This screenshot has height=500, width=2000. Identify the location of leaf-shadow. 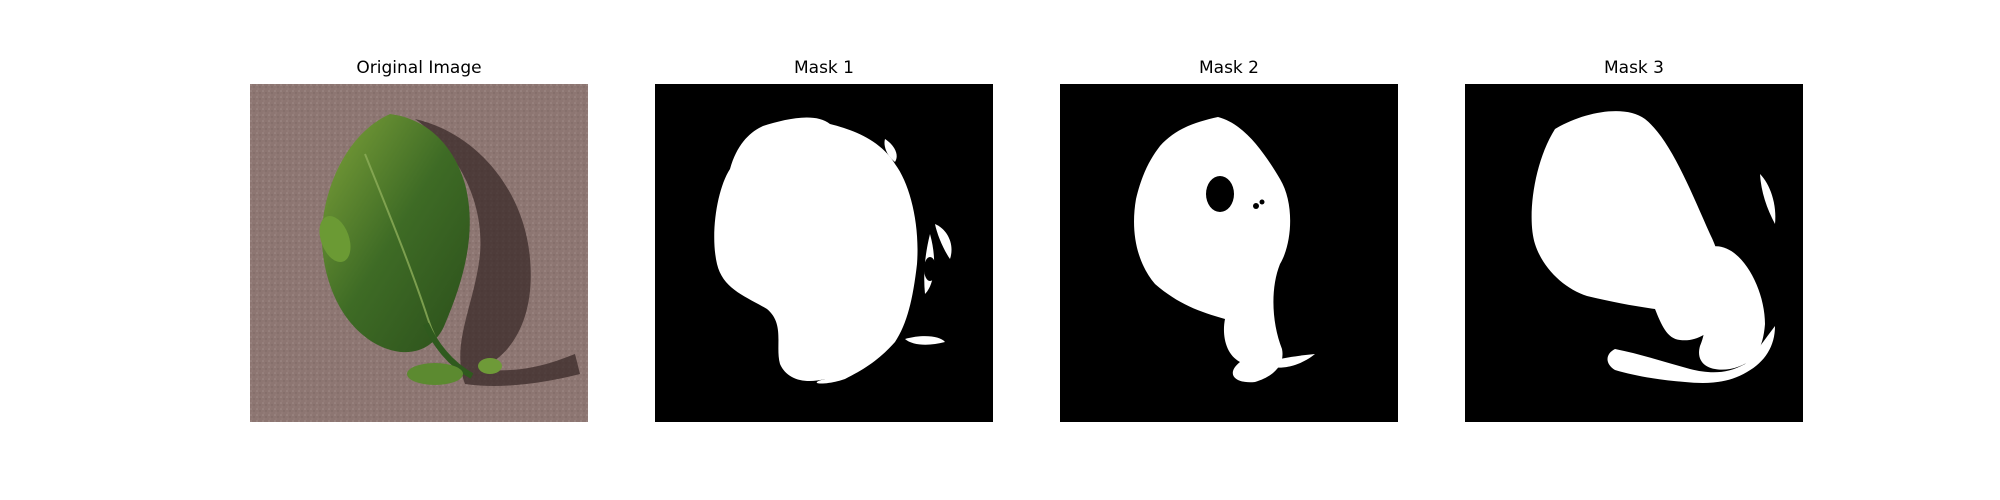
(497, 252).